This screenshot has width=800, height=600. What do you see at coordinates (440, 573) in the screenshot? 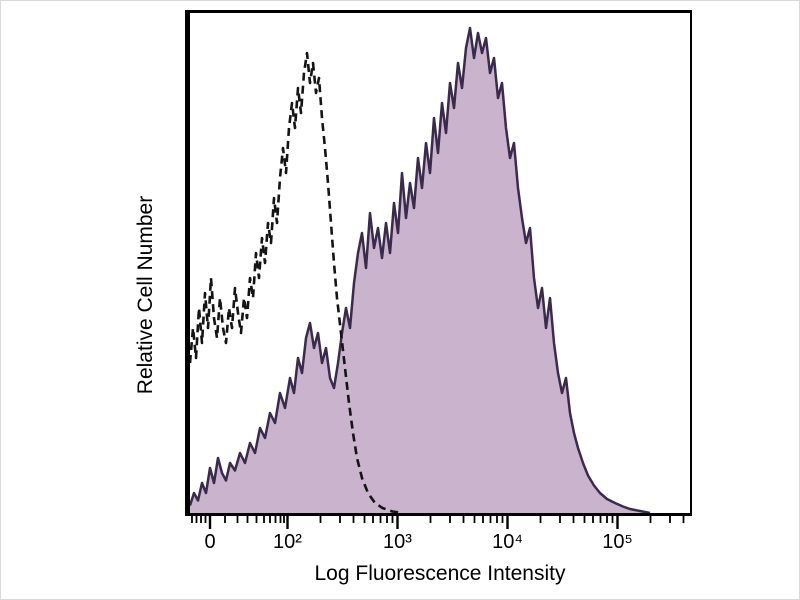
I see `x-axis-title: Log Fluorescence Intensity` at bounding box center [440, 573].